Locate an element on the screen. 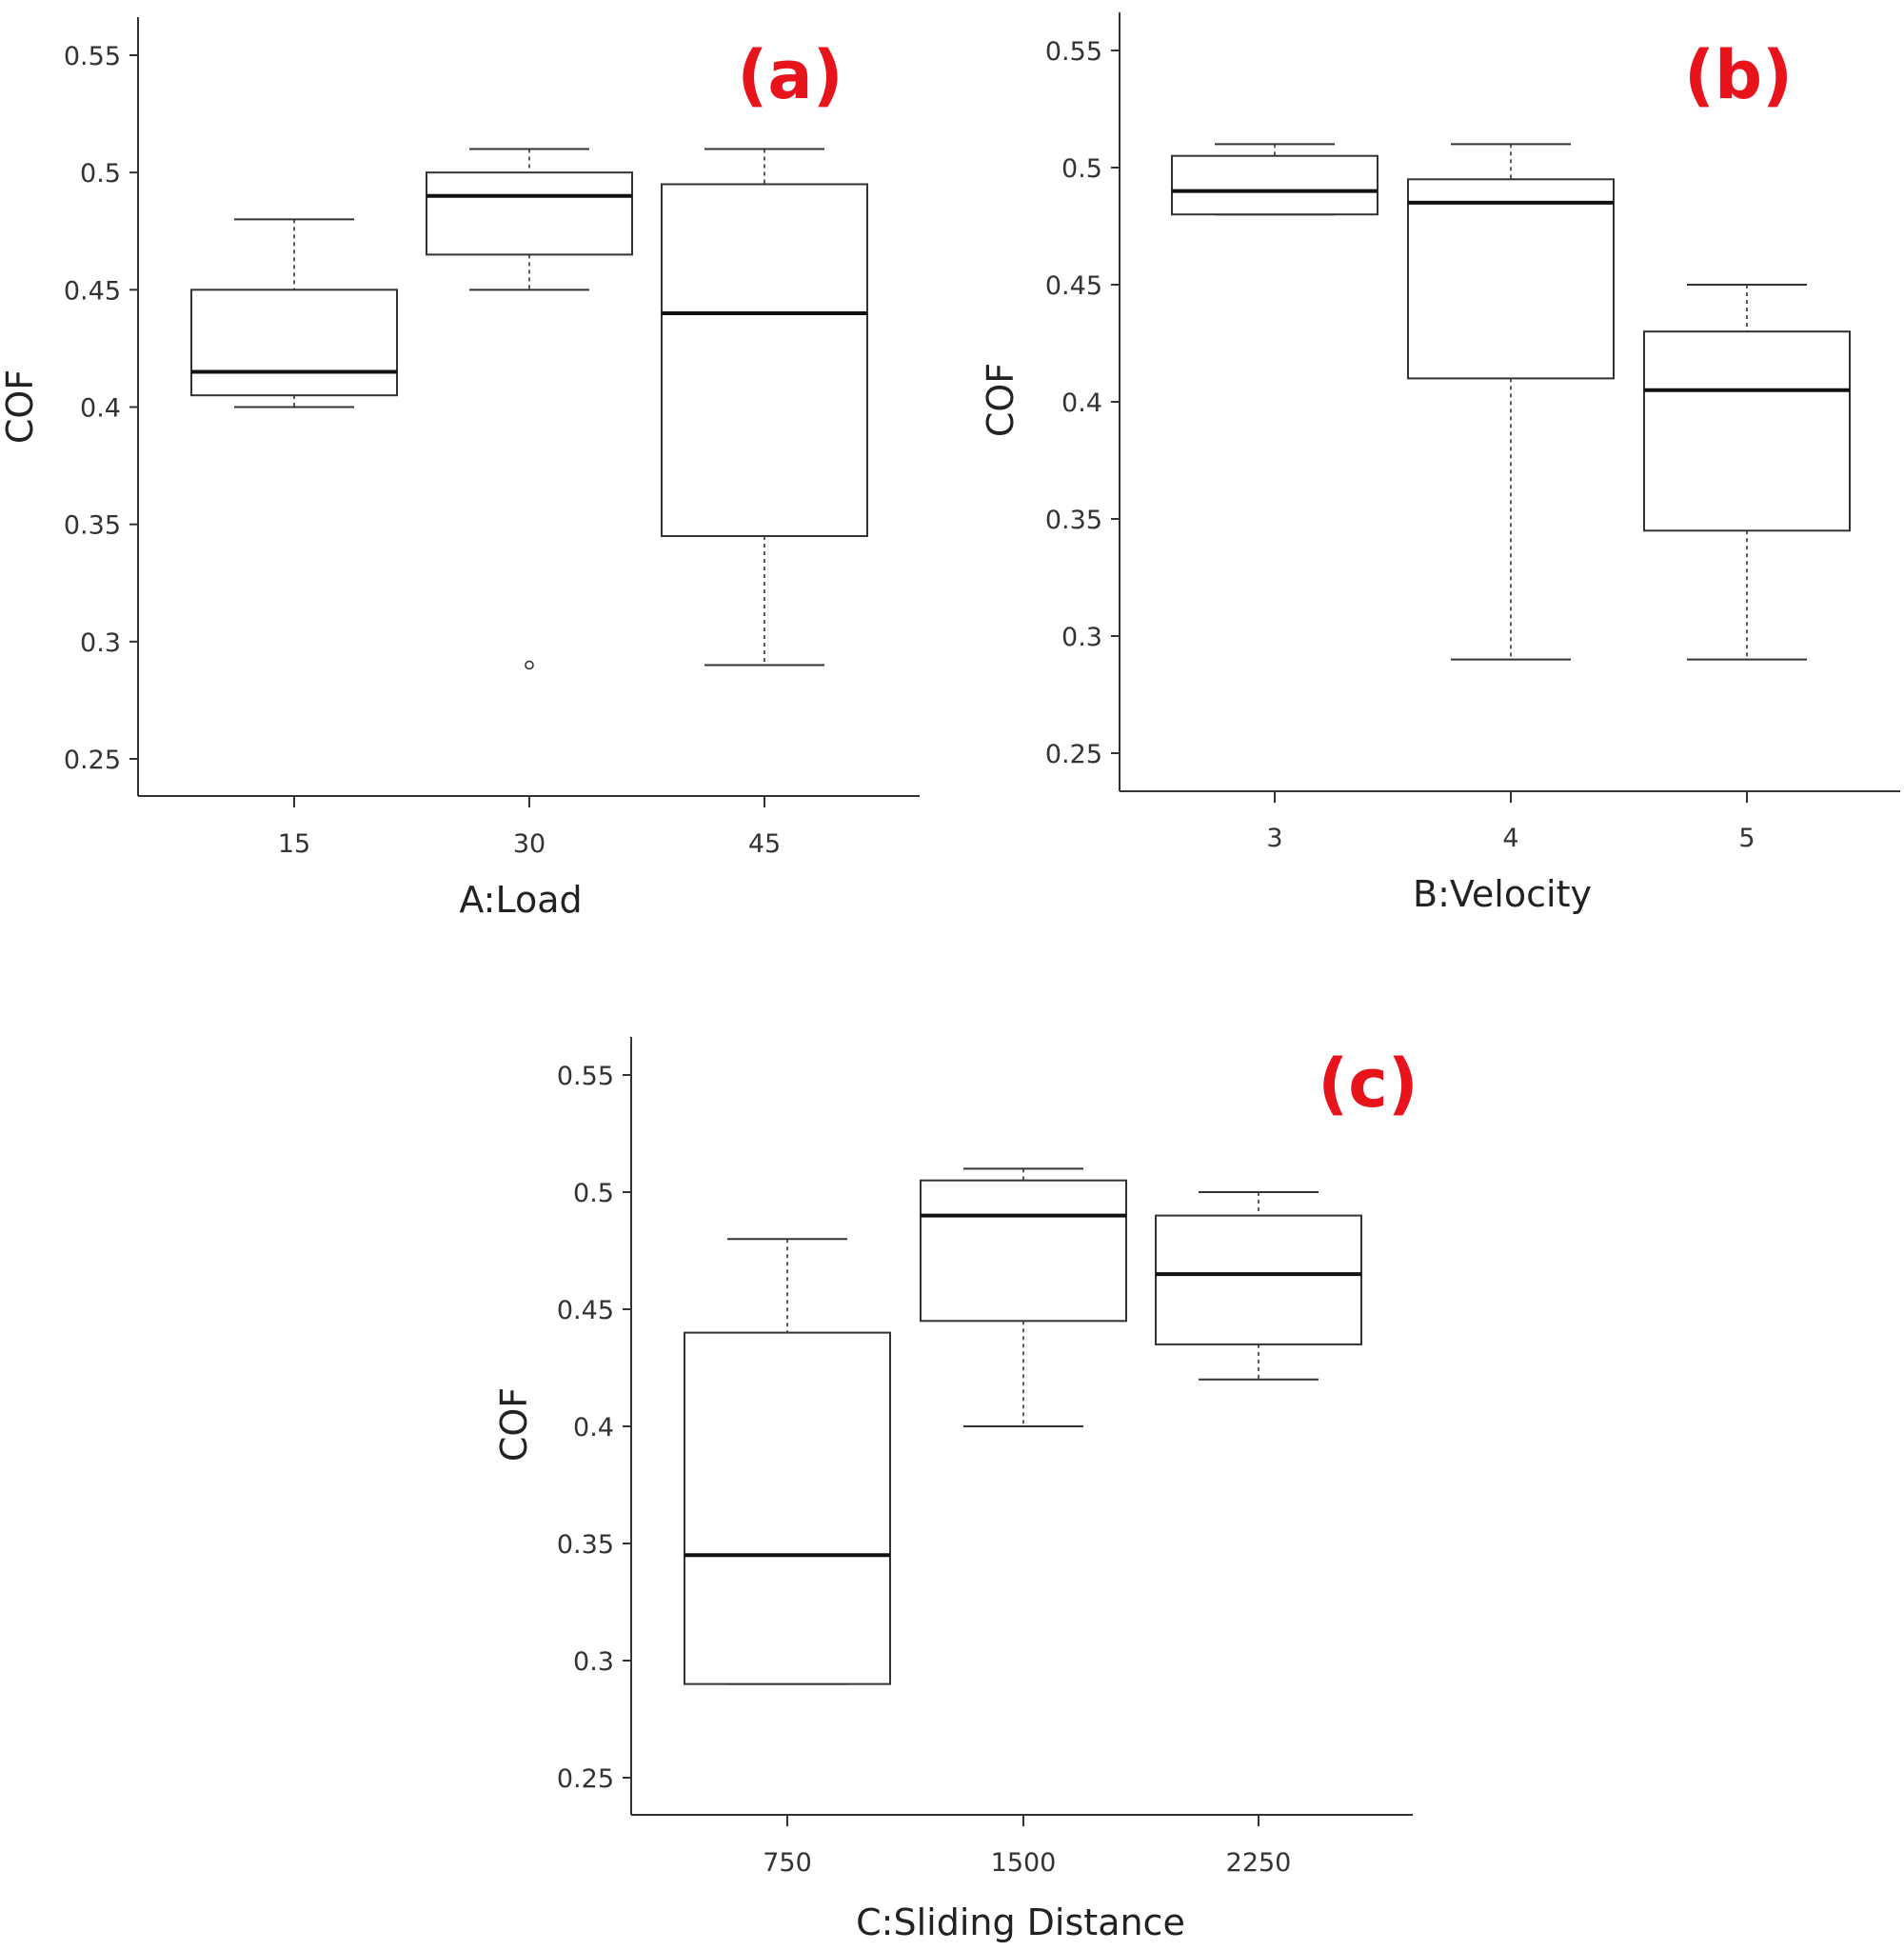  panel-b-y-tick-label: 0.4 is located at coordinates (1081, 403).